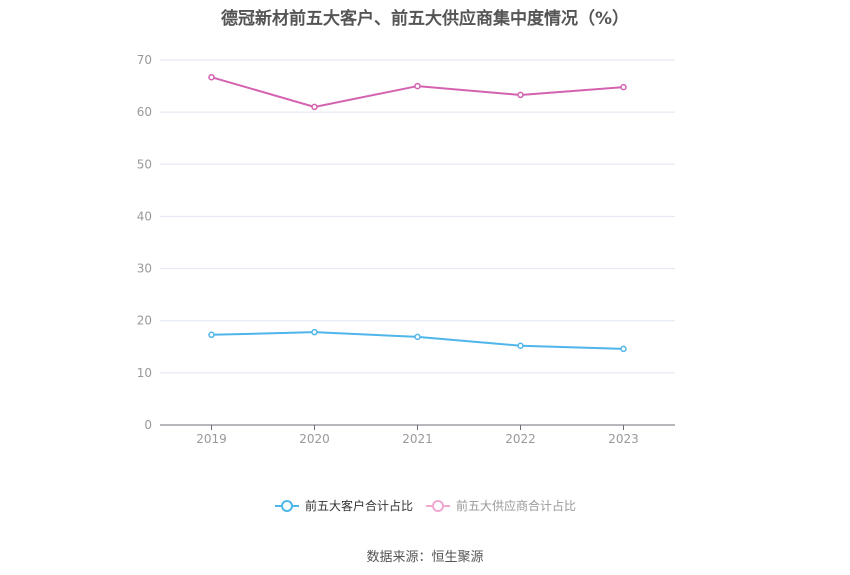  I want to click on x-tick-label: 2023, so click(623, 439).